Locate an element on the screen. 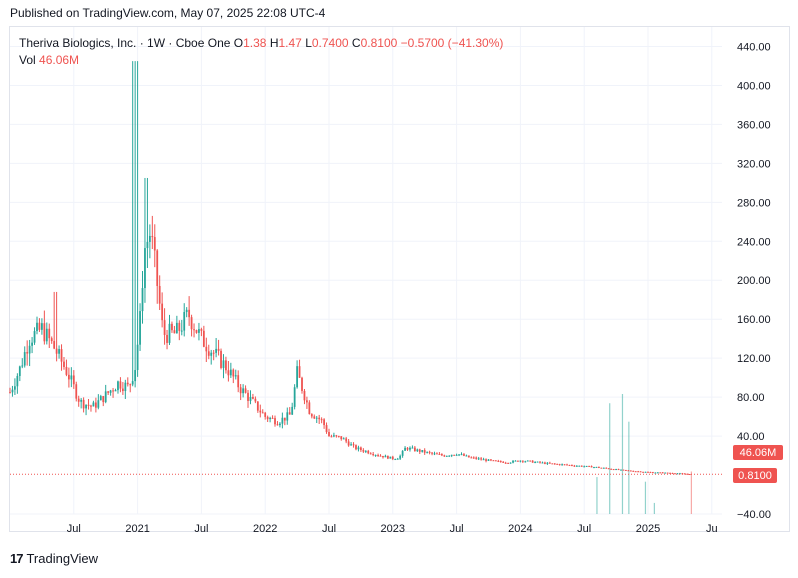 The width and height of the screenshot is (798, 578). close-value: 0.8100 is located at coordinates (379, 43).